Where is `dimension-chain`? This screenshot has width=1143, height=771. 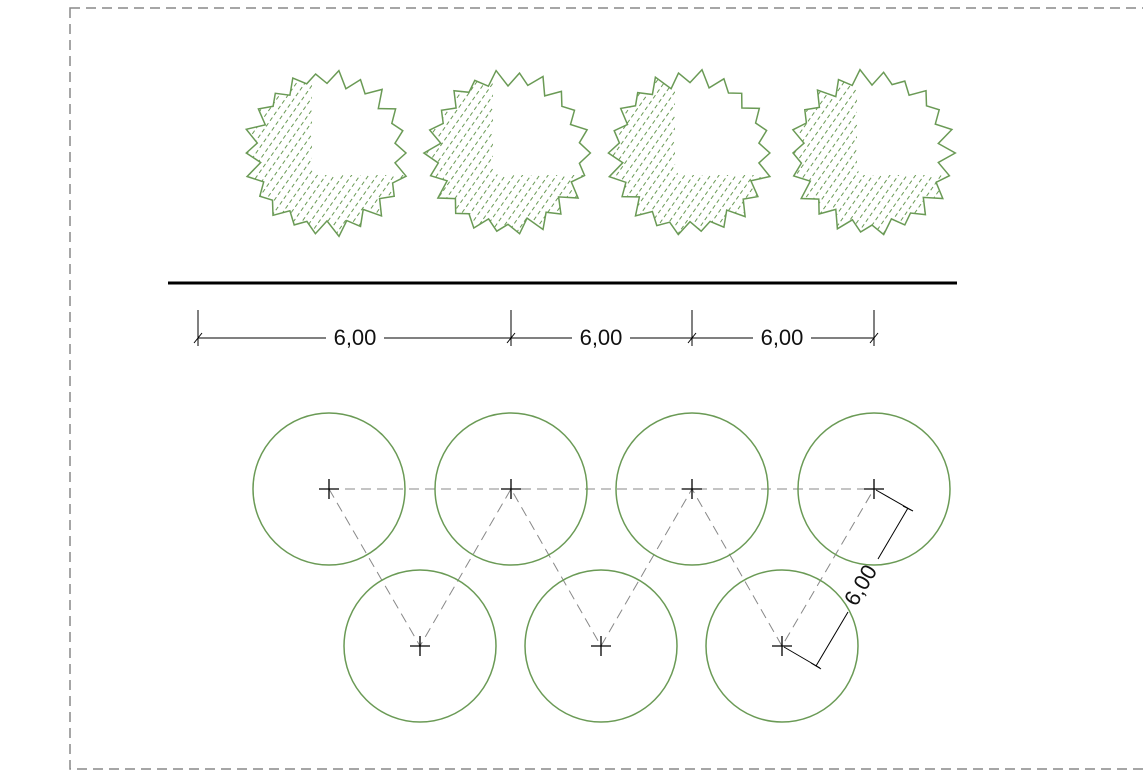
dimension-chain is located at coordinates (536, 328).